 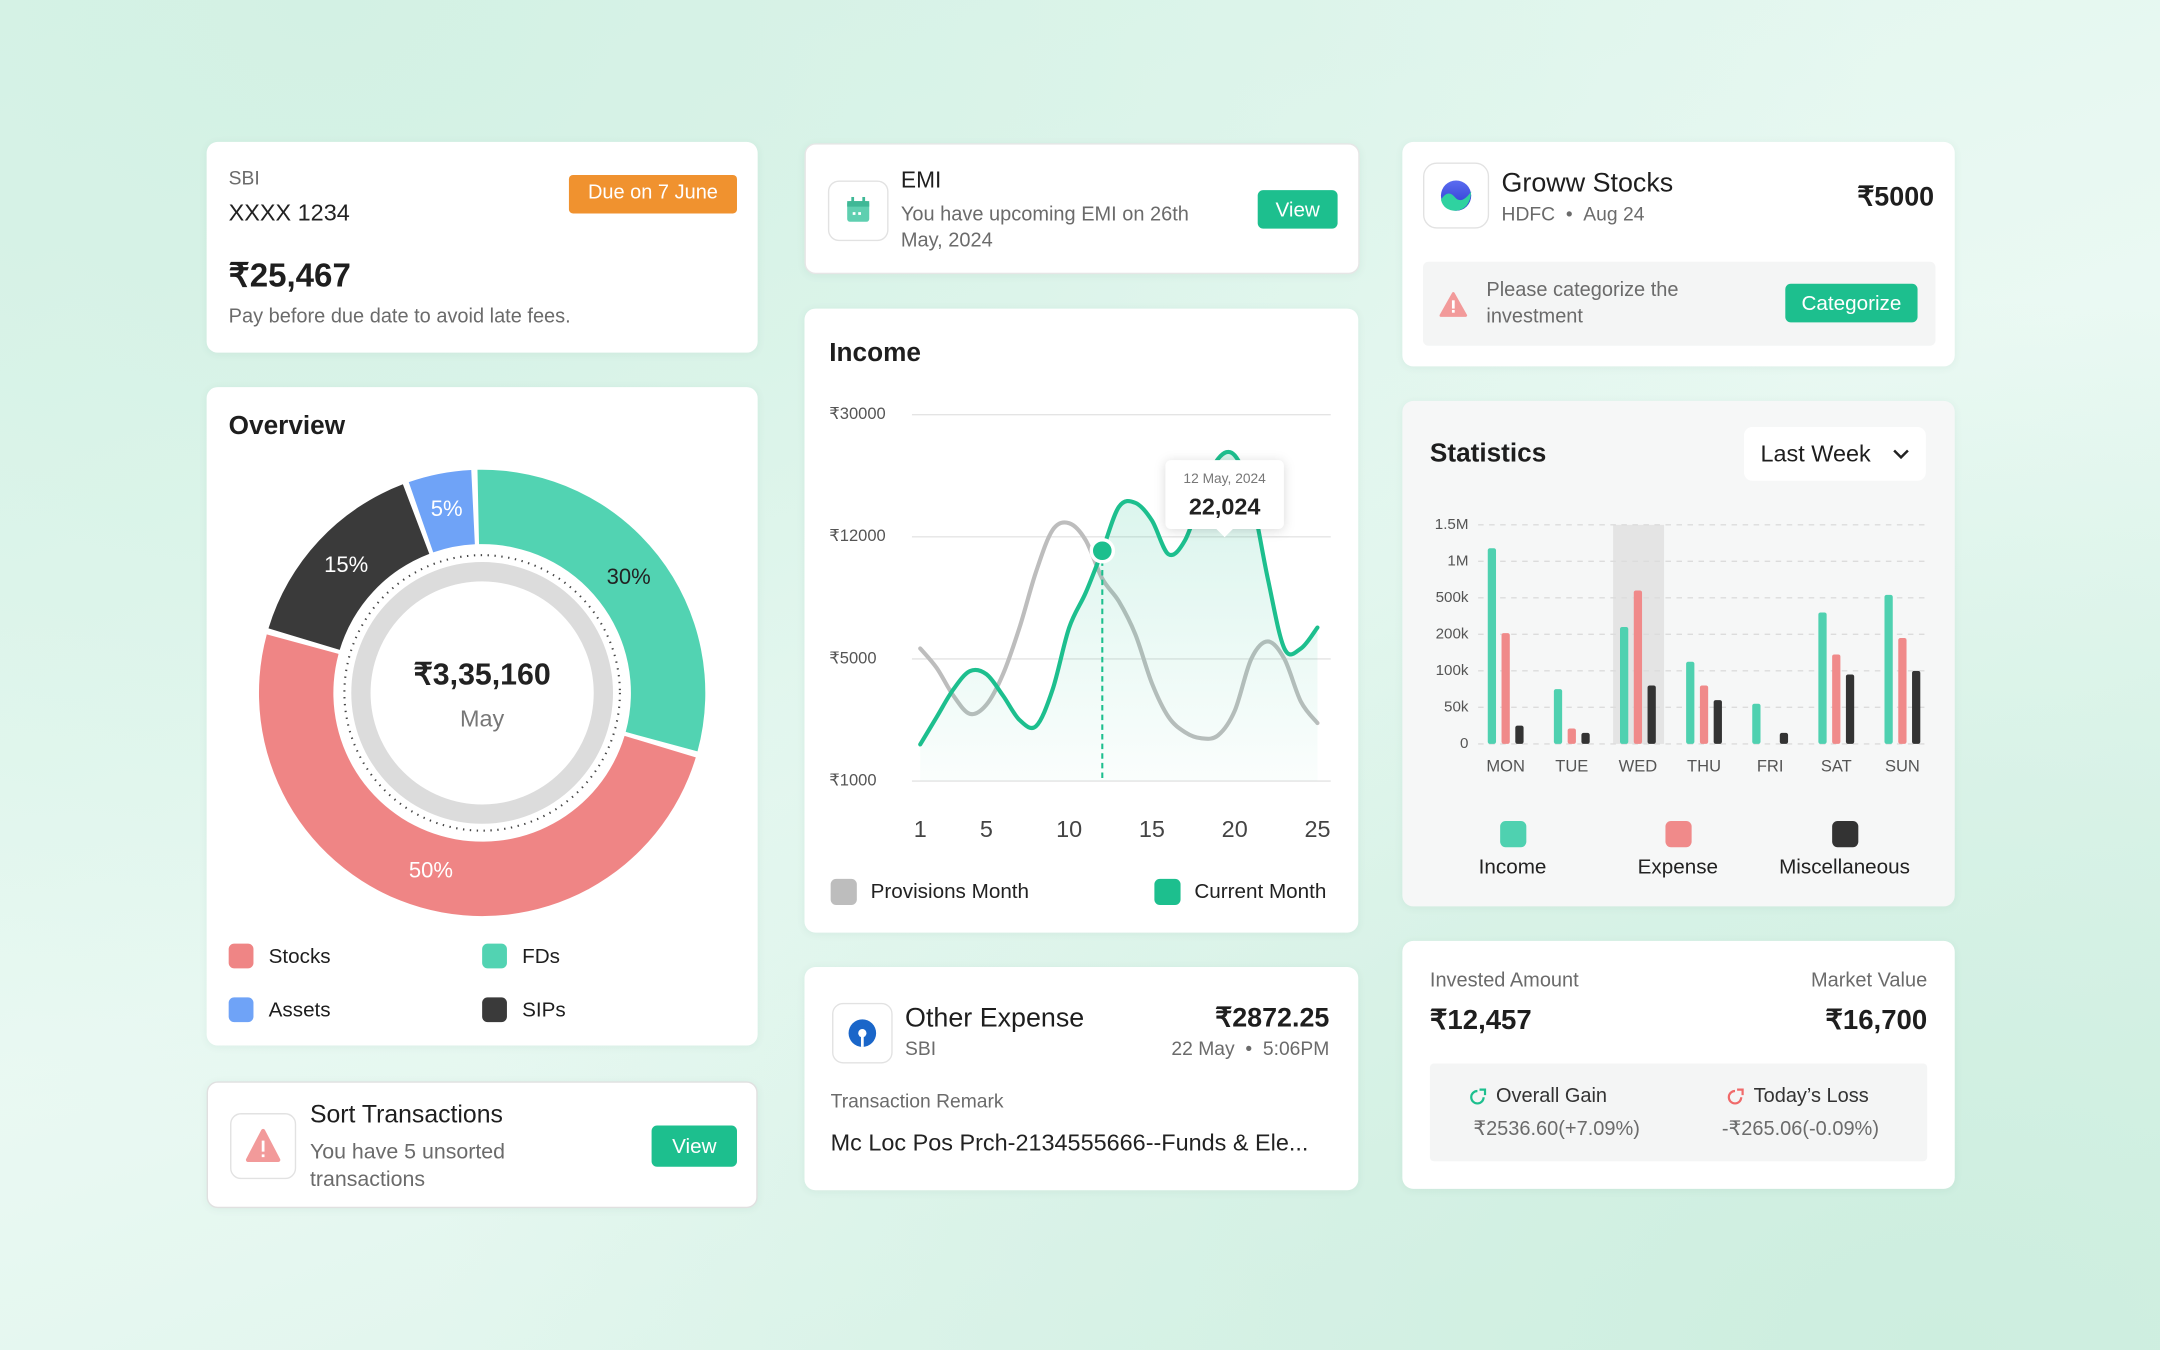 I want to click on legend-label: Miscellaneous, so click(x=1844, y=866).